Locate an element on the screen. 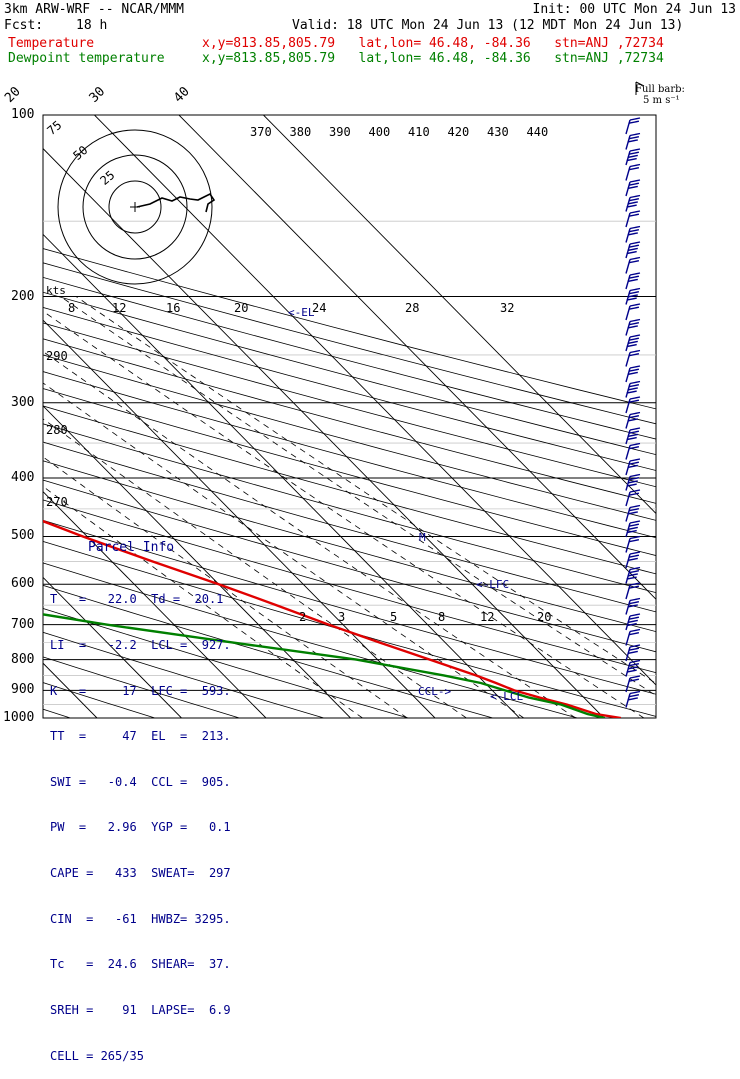 This screenshot has height=1079, width=740. barb-legend-1: Full barb: is located at coordinates (660, 89).